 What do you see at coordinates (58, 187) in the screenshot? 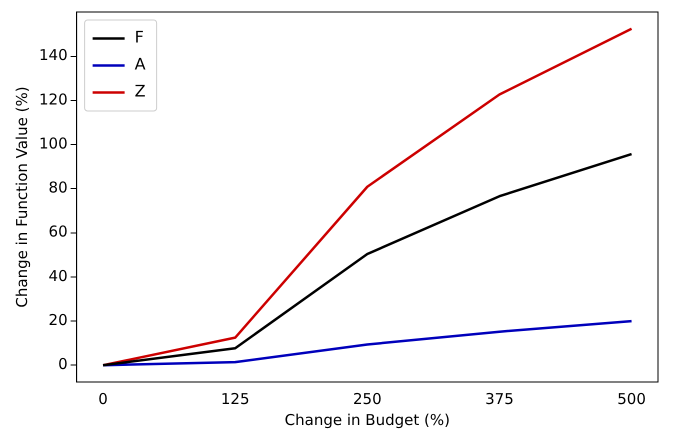
I see `y-tick-label: 80` at bounding box center [58, 187].